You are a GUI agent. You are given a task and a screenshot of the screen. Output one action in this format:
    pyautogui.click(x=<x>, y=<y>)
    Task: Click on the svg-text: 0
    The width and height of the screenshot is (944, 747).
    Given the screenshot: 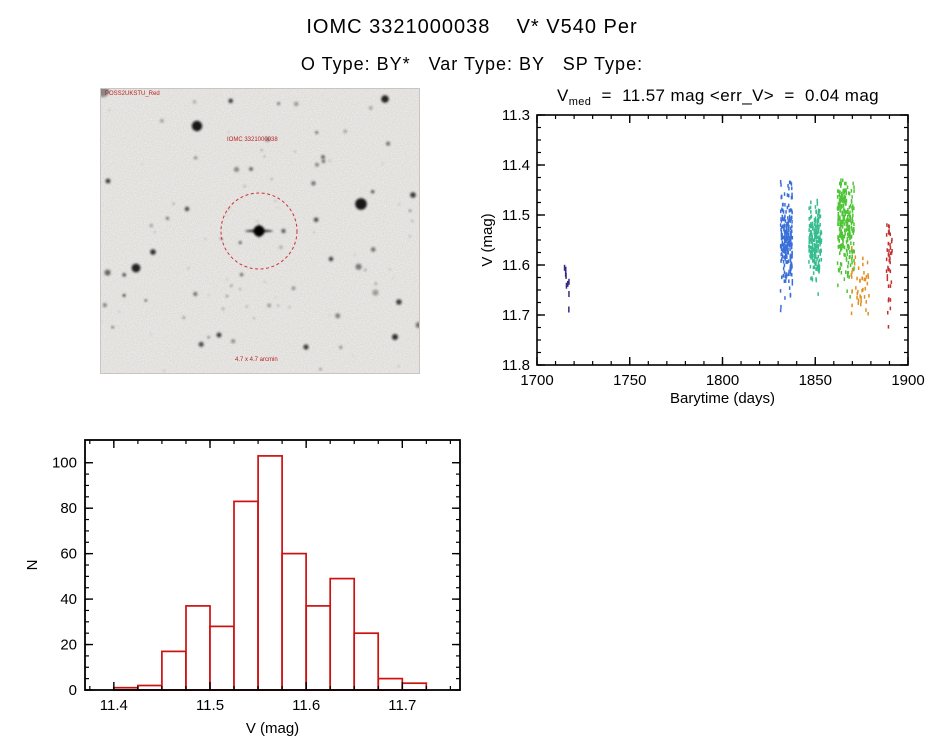 What is the action you would take?
    pyautogui.click(x=73, y=690)
    